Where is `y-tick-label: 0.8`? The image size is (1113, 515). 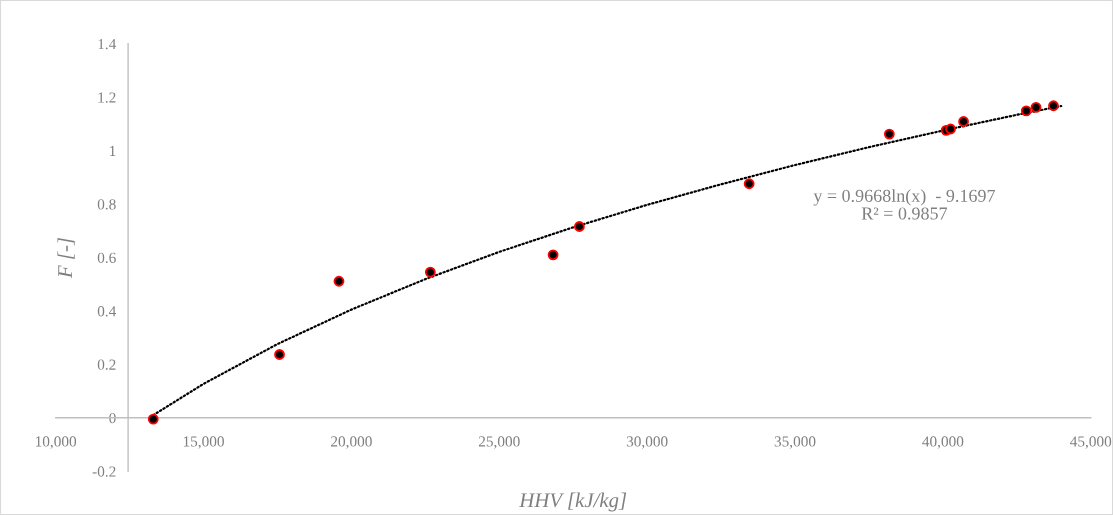 y-tick-label: 0.8 is located at coordinates (106, 204).